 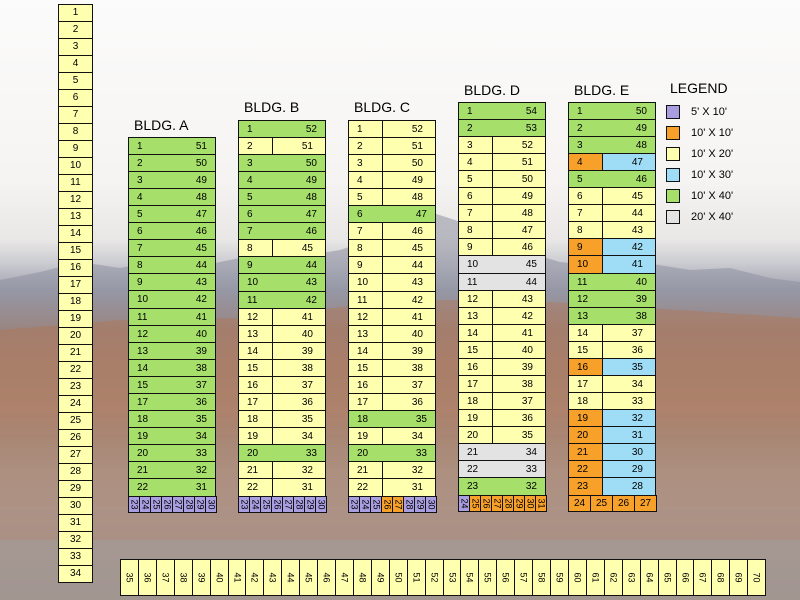 What do you see at coordinates (75, 472) in the screenshot?
I see `left-column-unit: 28` at bounding box center [75, 472].